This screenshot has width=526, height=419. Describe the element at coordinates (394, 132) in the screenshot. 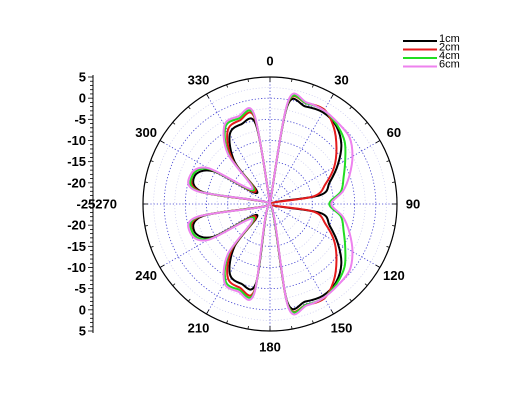

I see `angle-label: 60` at that location.